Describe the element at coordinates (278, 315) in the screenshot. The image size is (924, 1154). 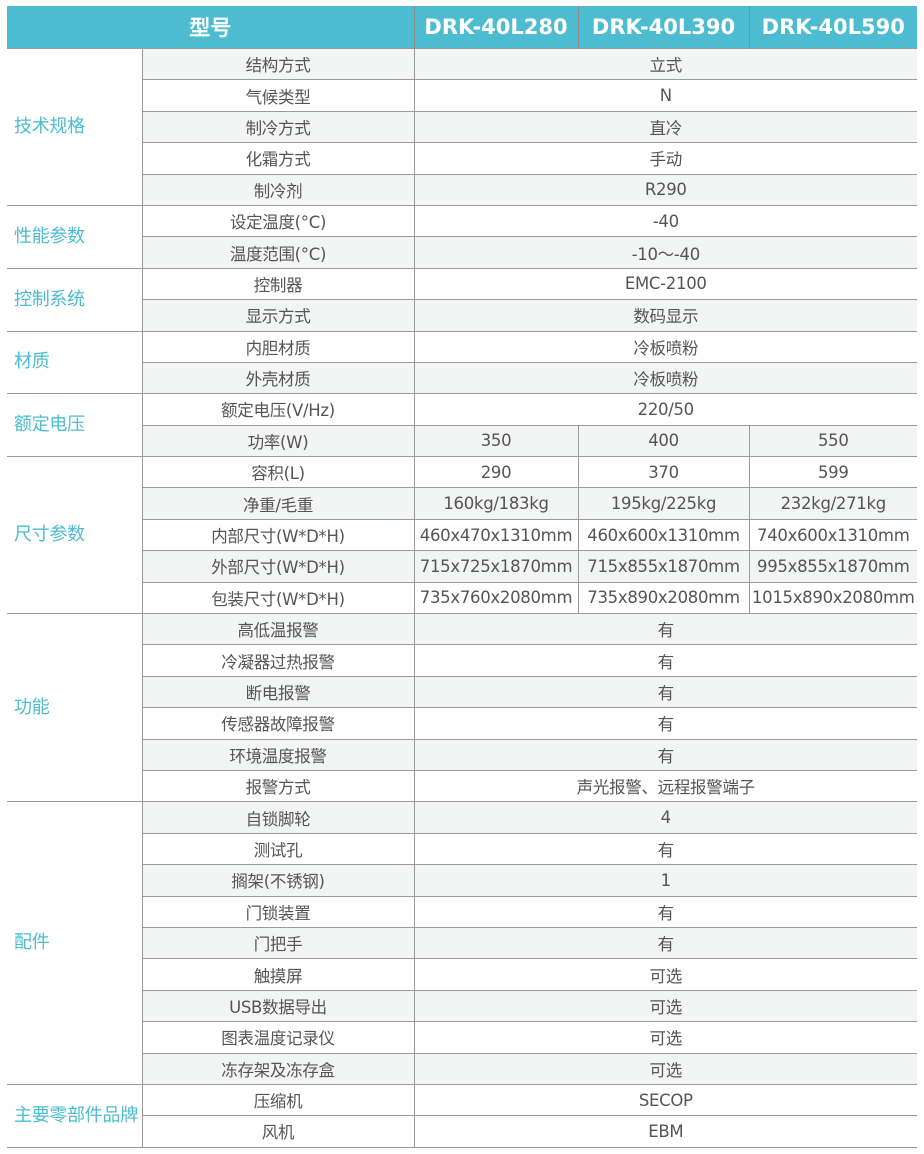
I see `spec-label: 显示方式` at that location.